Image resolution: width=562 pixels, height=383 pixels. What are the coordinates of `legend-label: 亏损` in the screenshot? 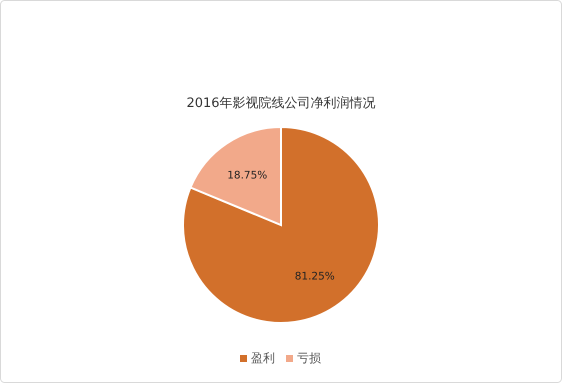 It's located at (309, 358).